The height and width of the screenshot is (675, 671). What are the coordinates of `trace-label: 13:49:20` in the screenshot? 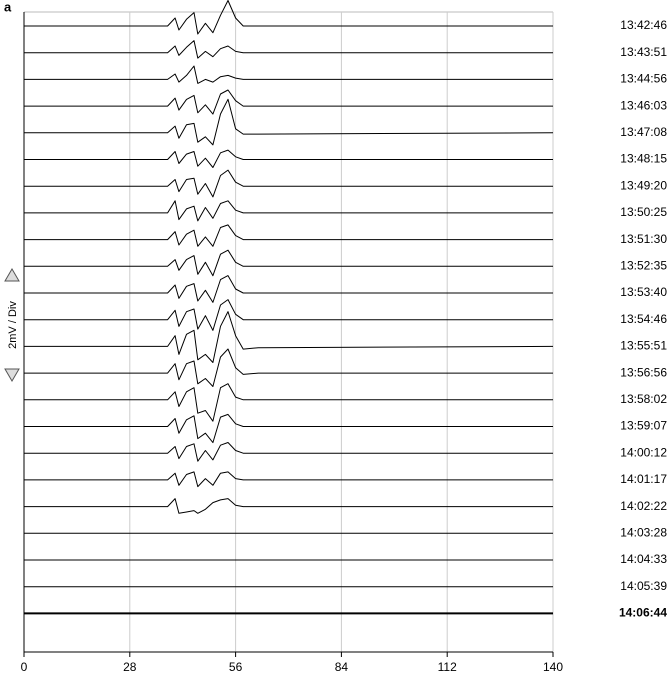 It's located at (643, 185).